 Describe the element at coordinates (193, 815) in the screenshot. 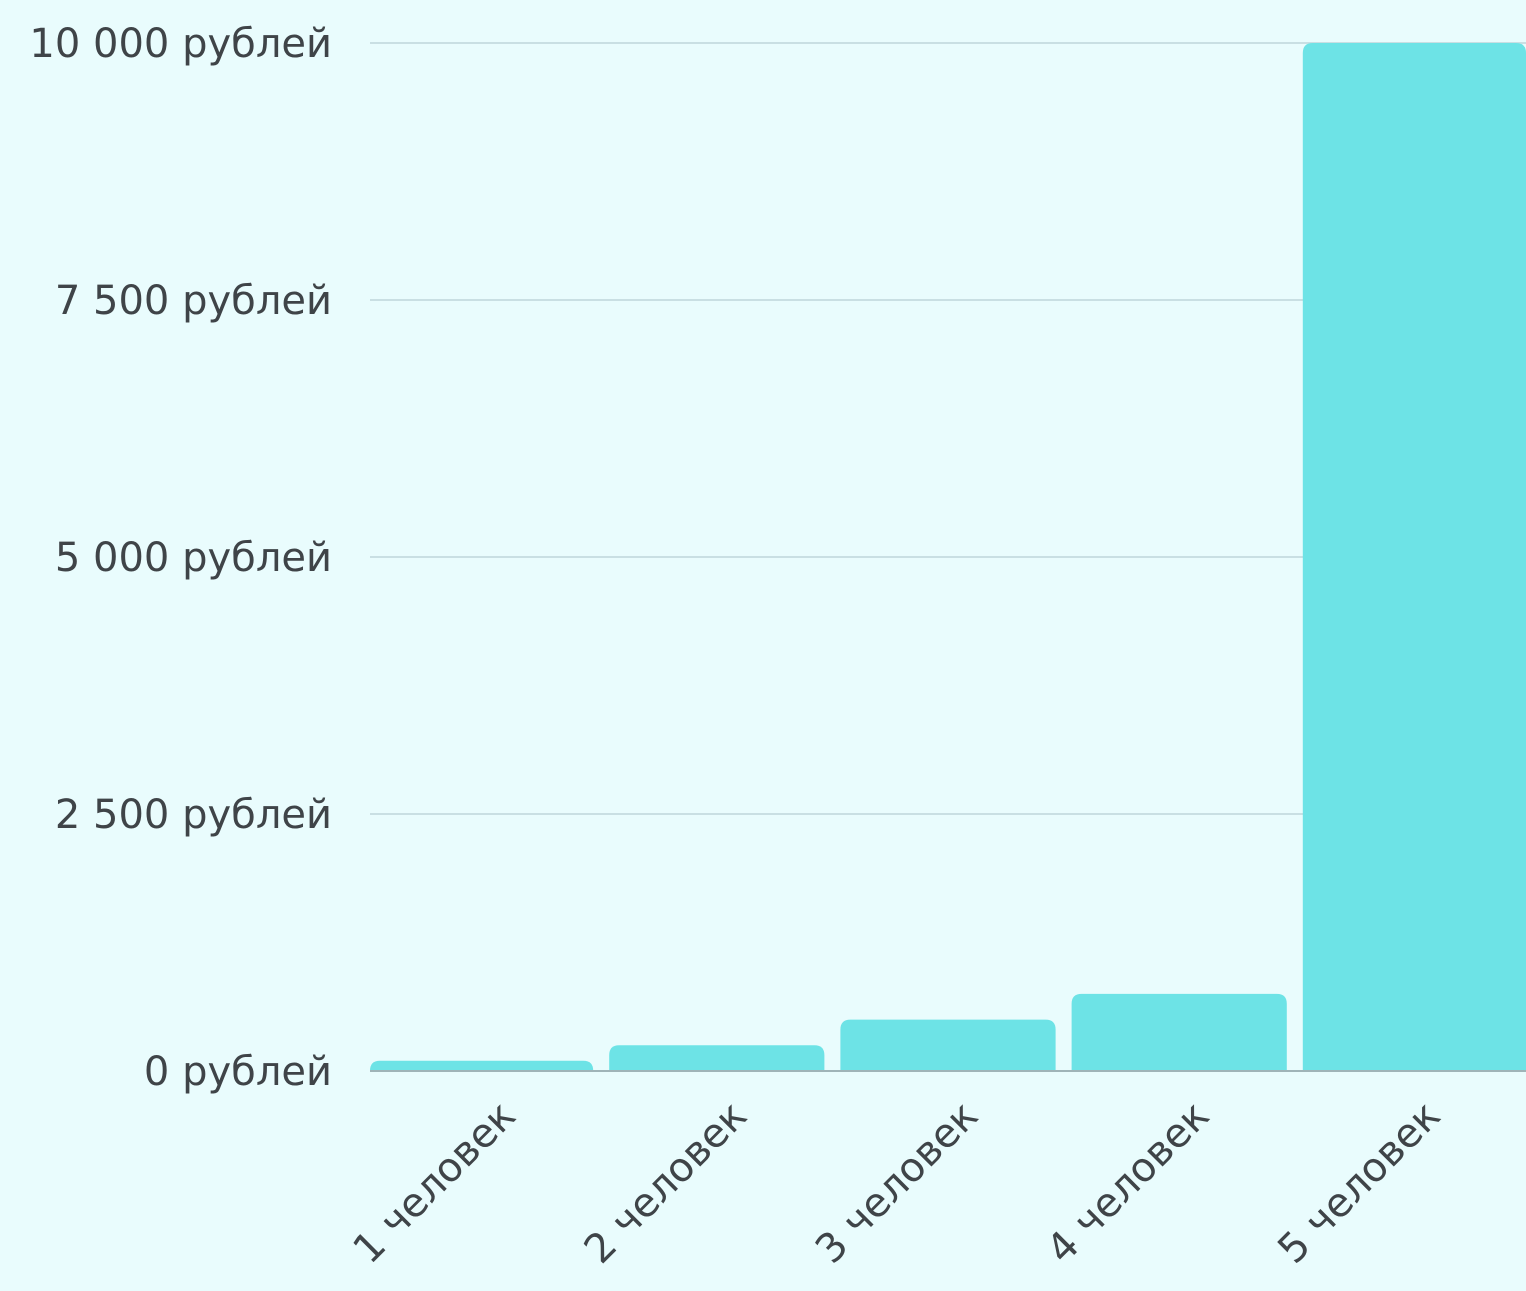

I see `y-tick-label: 2 500 рублей` at that location.